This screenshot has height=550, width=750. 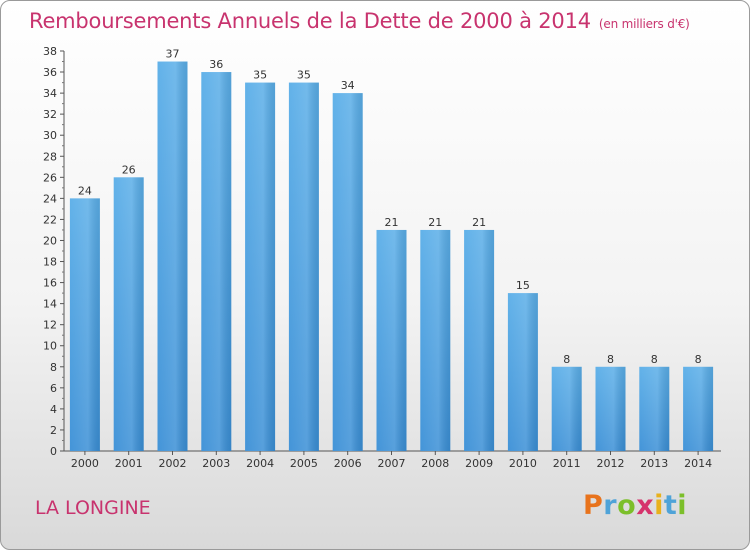 What do you see at coordinates (523, 285) in the screenshot?
I see `bar-value-label: 15` at bounding box center [523, 285].